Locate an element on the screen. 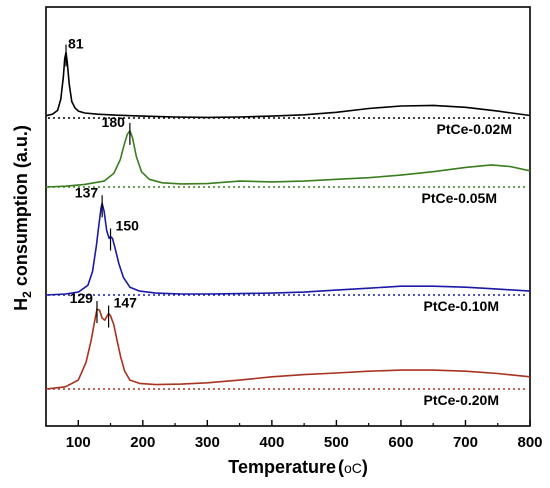  x-tick-label-500: 500 is located at coordinates (336, 442).